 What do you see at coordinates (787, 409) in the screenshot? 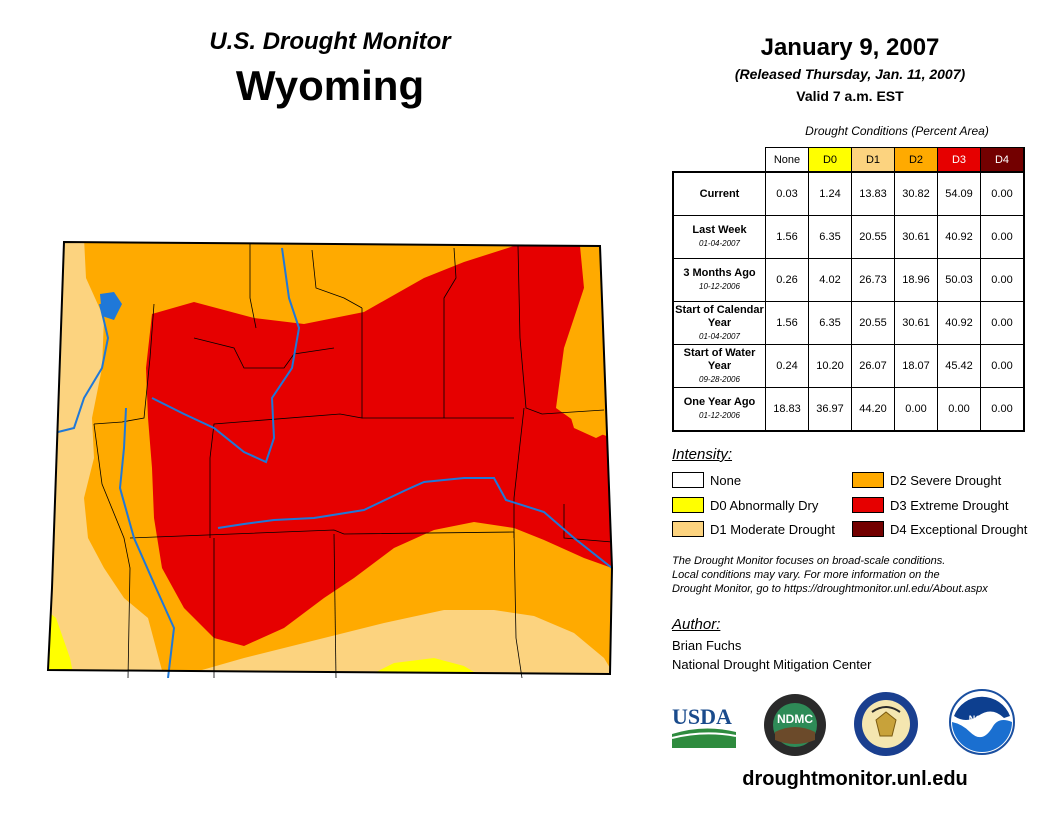
I see `table-cell: 18.83` at bounding box center [787, 409].